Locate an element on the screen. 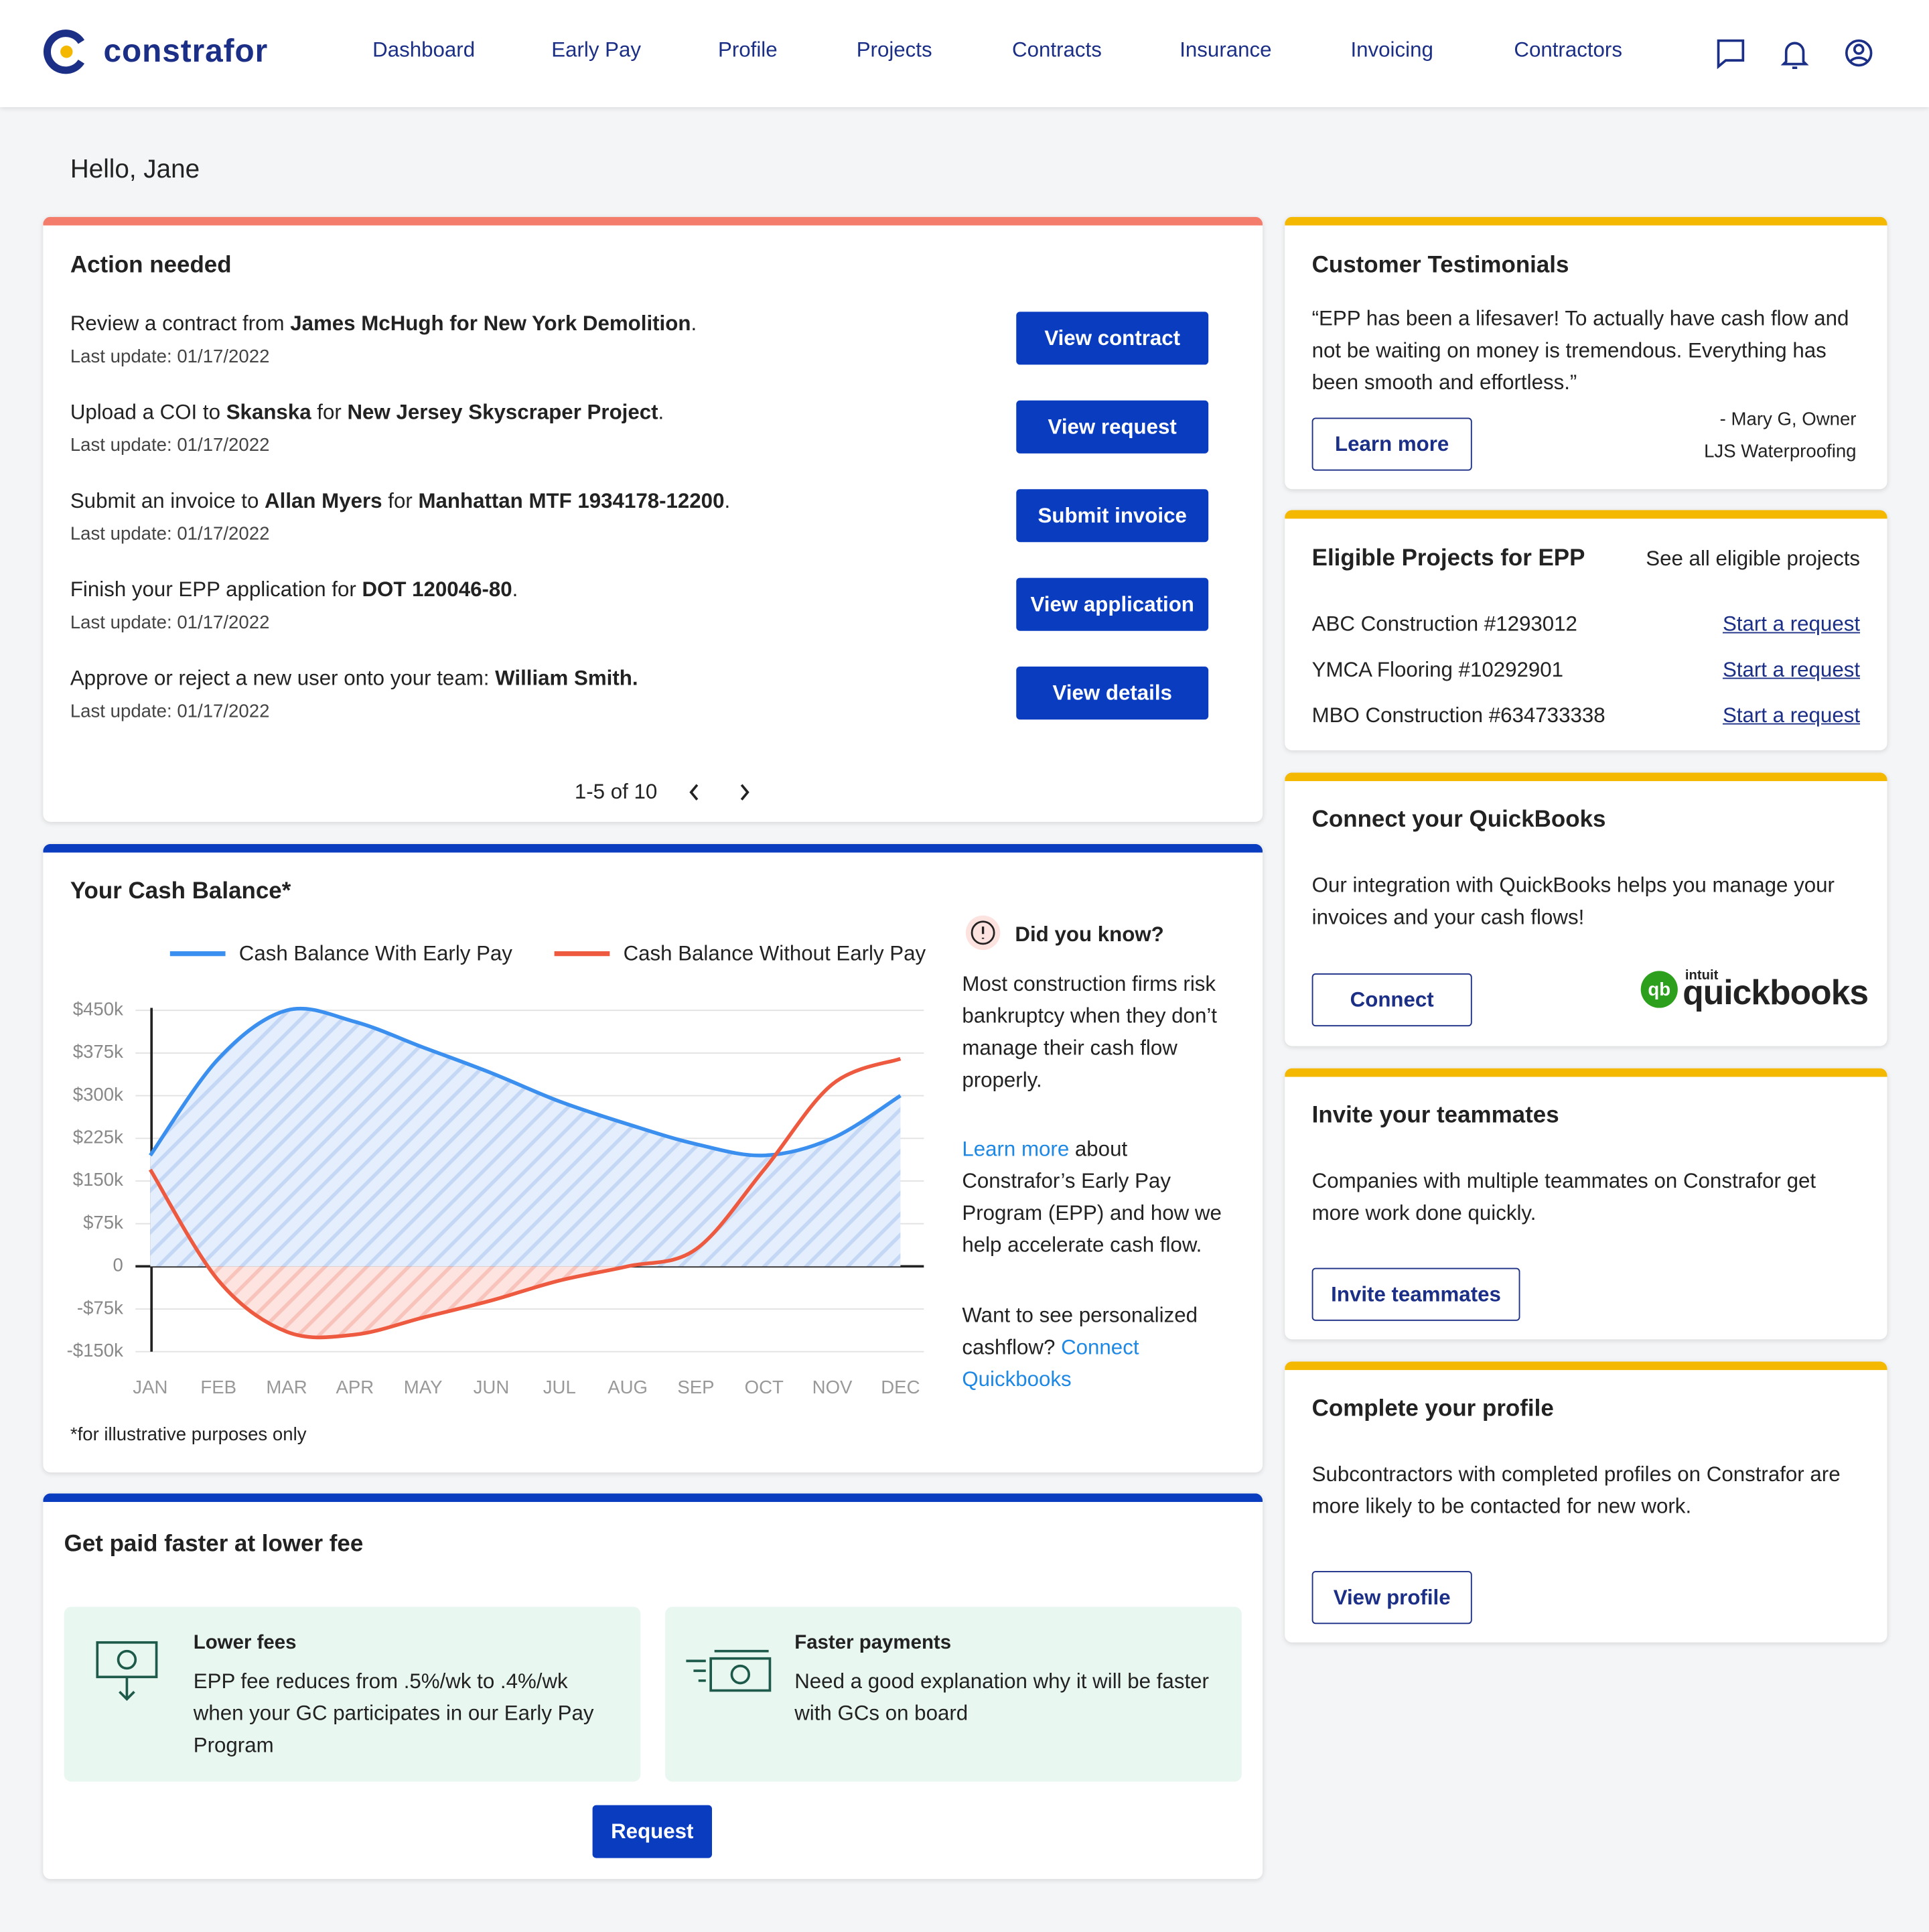 Image resolution: width=1929 pixels, height=1932 pixels. card-title: Connect your QuickBooks is located at coordinates (1458, 820).